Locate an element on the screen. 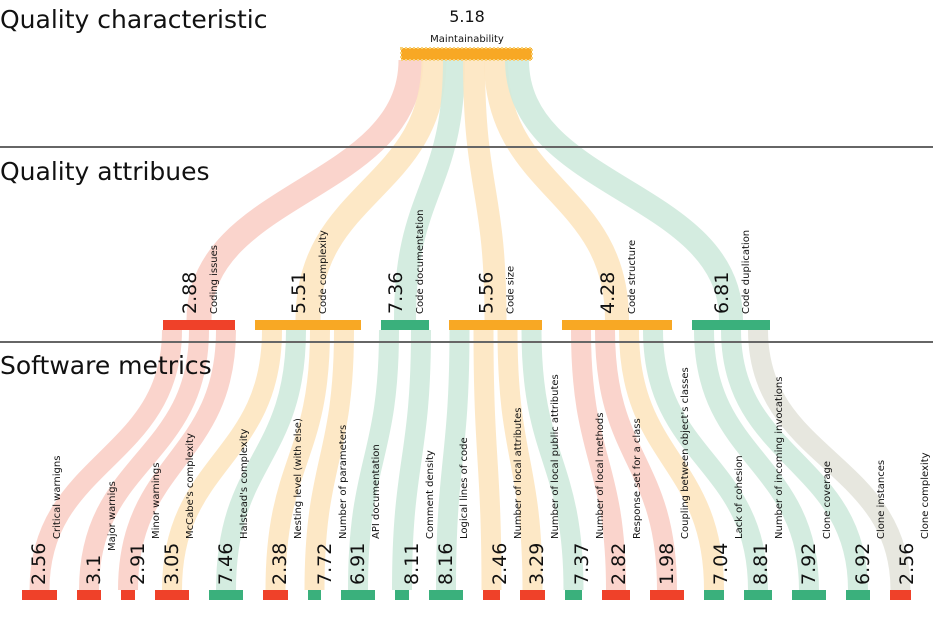 The width and height of the screenshot is (933, 632). metric-score-14: 1.98 is located at coordinates (667, 564).